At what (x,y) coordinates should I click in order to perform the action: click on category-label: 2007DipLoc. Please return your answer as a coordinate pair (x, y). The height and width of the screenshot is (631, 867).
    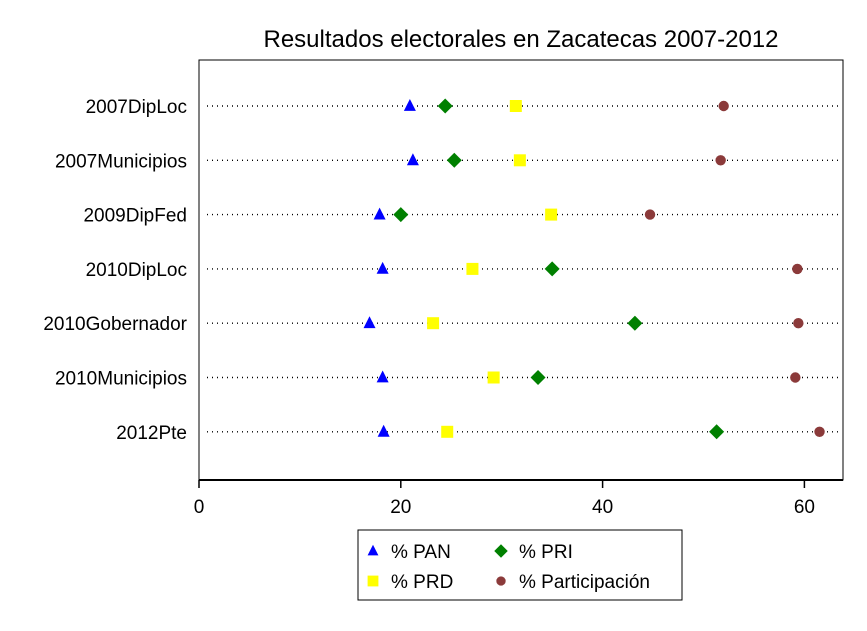
    Looking at the image, I should click on (136, 107).